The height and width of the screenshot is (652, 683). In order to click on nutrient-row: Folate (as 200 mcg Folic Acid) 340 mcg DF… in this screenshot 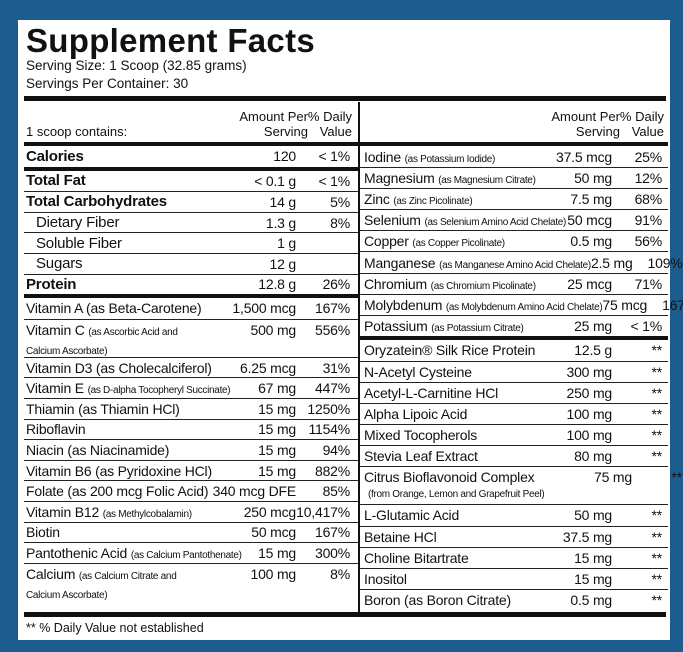, I will do `click(191, 490)`.